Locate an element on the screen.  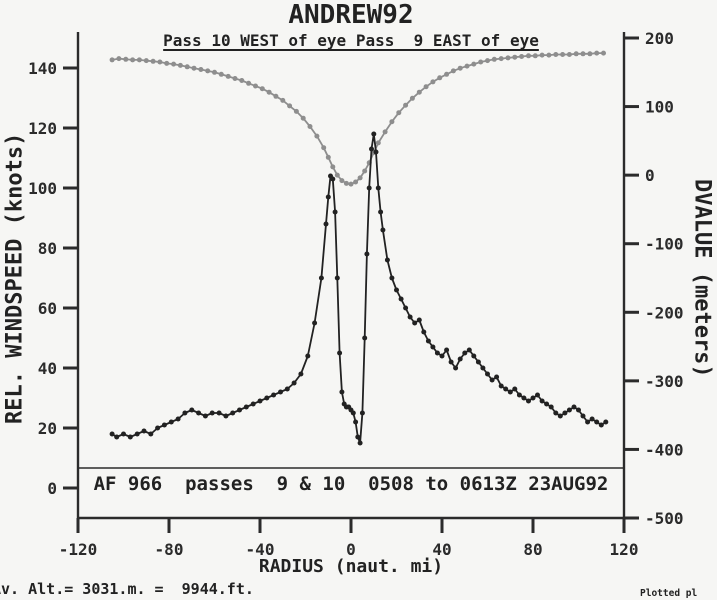
y-axis-label-left: REL. WINDSPEED (knots) is located at coordinates (15, 278).